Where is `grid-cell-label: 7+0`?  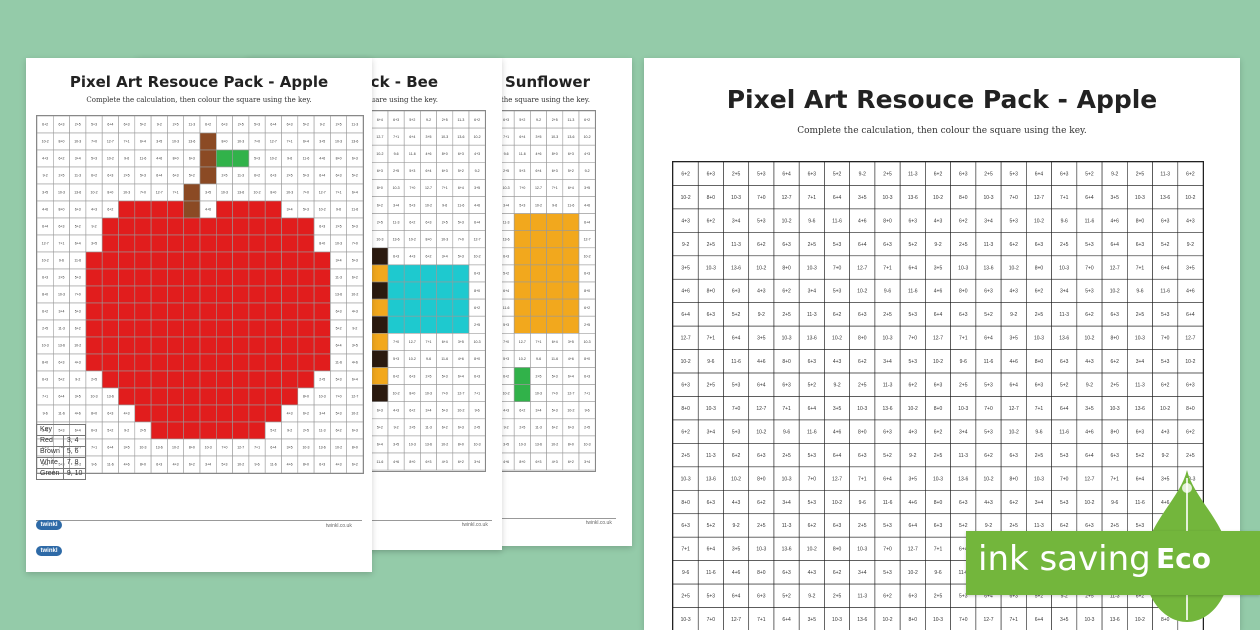
grid-cell-label: 7+0 is located at coordinates (1165, 339).